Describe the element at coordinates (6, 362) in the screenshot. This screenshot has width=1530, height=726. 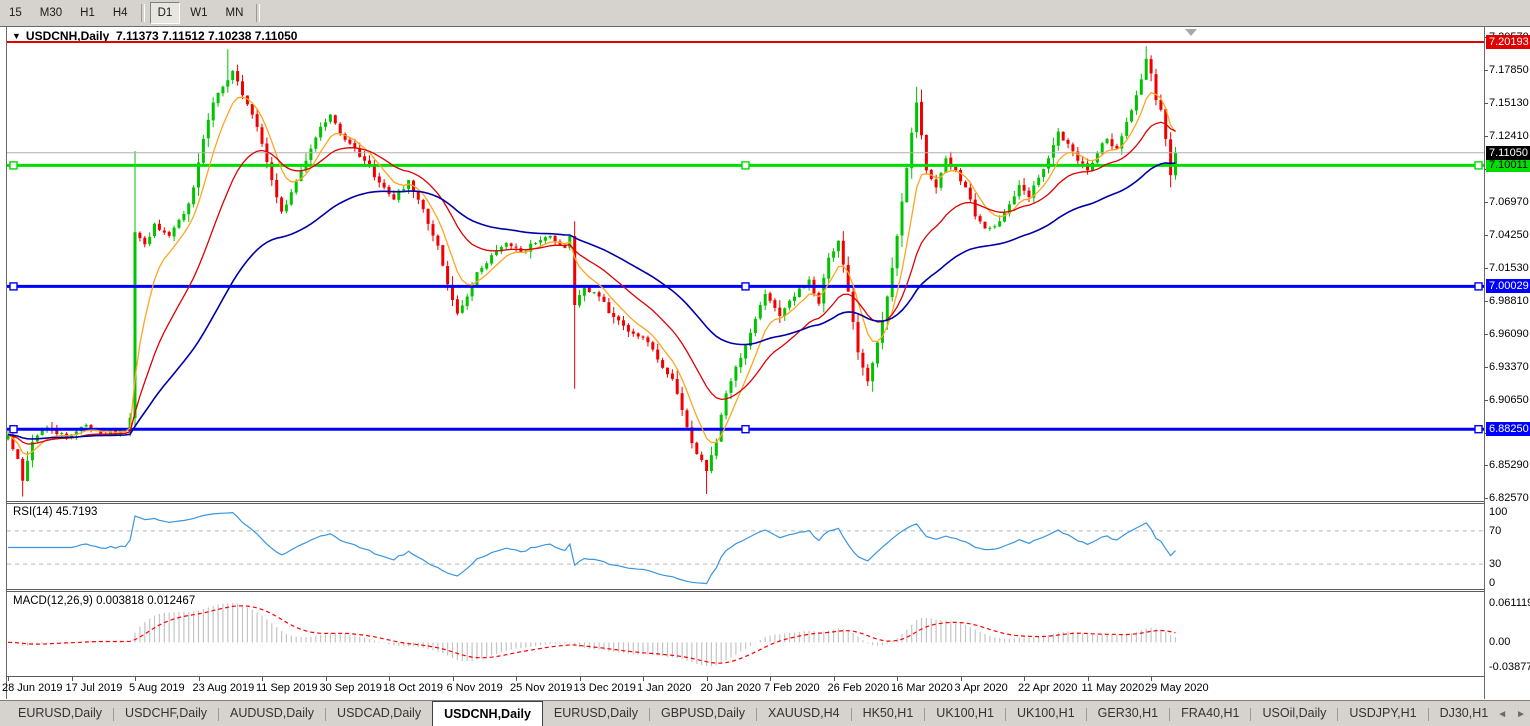
I see `chart-window-left-edge` at that location.